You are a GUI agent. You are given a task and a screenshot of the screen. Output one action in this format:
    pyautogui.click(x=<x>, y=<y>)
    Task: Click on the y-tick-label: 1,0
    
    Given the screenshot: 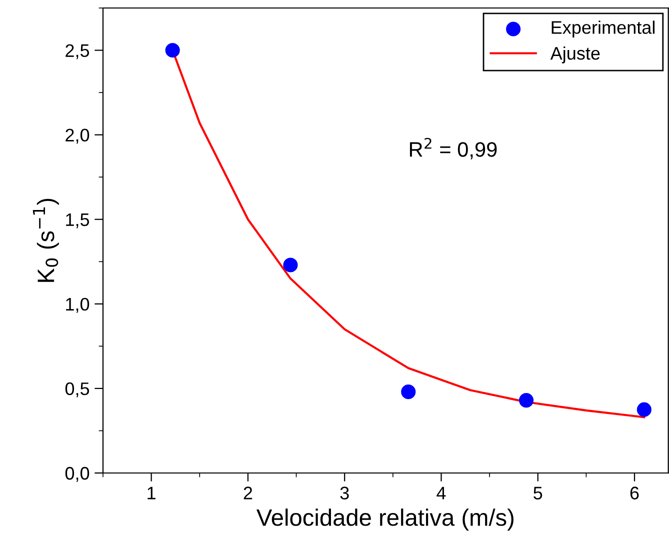 What is the action you would take?
    pyautogui.click(x=78, y=305)
    